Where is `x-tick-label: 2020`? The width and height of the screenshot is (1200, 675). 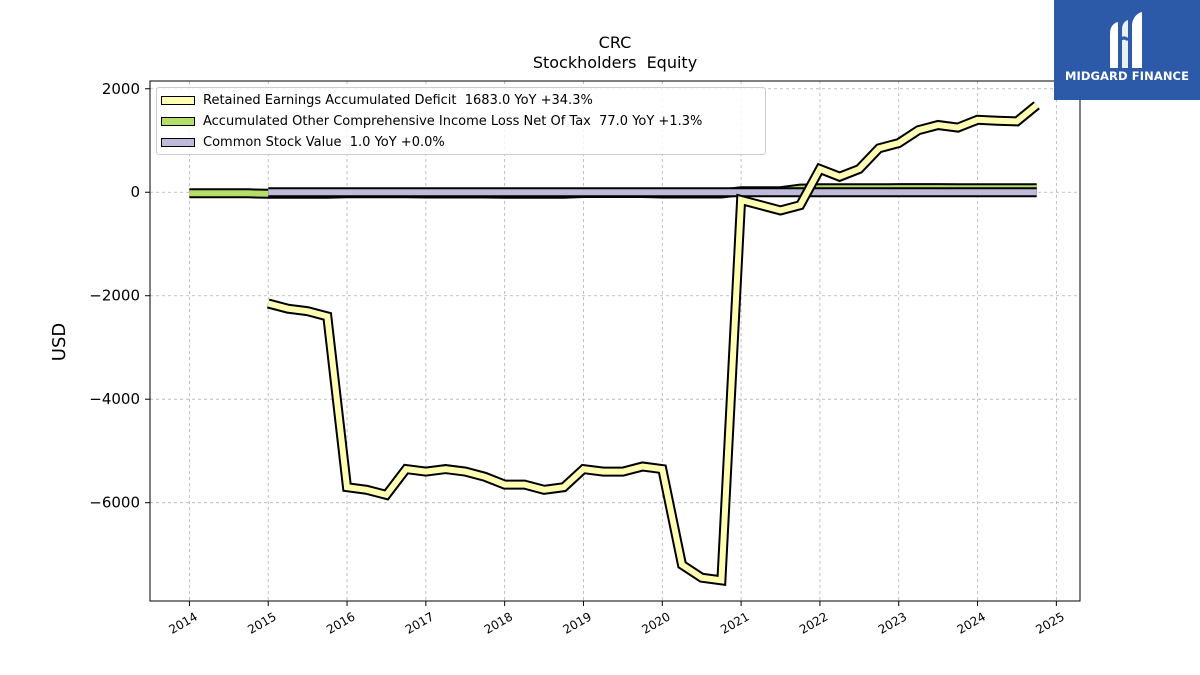
x-tick-label: 2020 is located at coordinates (655, 622).